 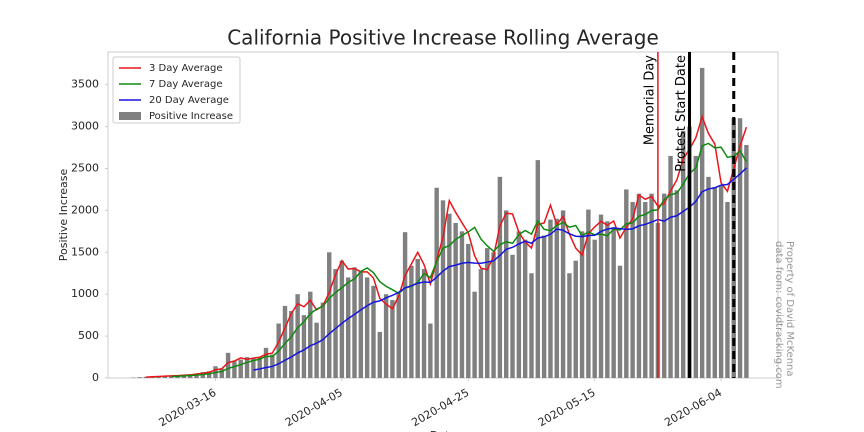 I want to click on annotation-label: Memorial Day, so click(x=649, y=100).